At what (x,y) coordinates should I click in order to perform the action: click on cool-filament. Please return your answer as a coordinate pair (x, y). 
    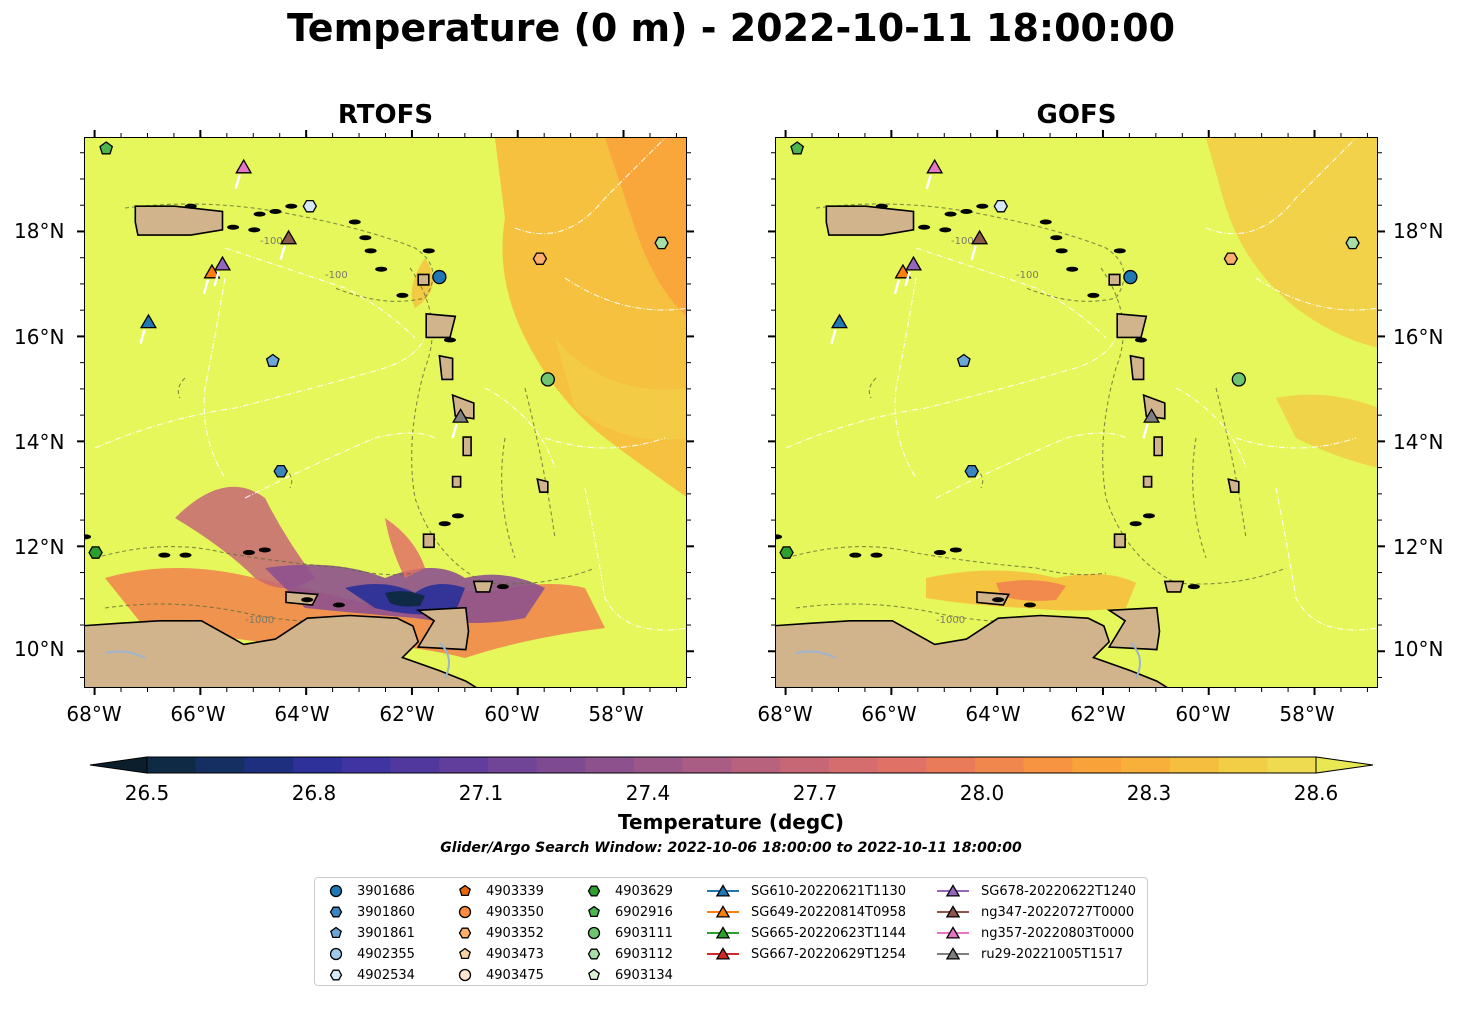
    Looking at the image, I should click on (245, 537).